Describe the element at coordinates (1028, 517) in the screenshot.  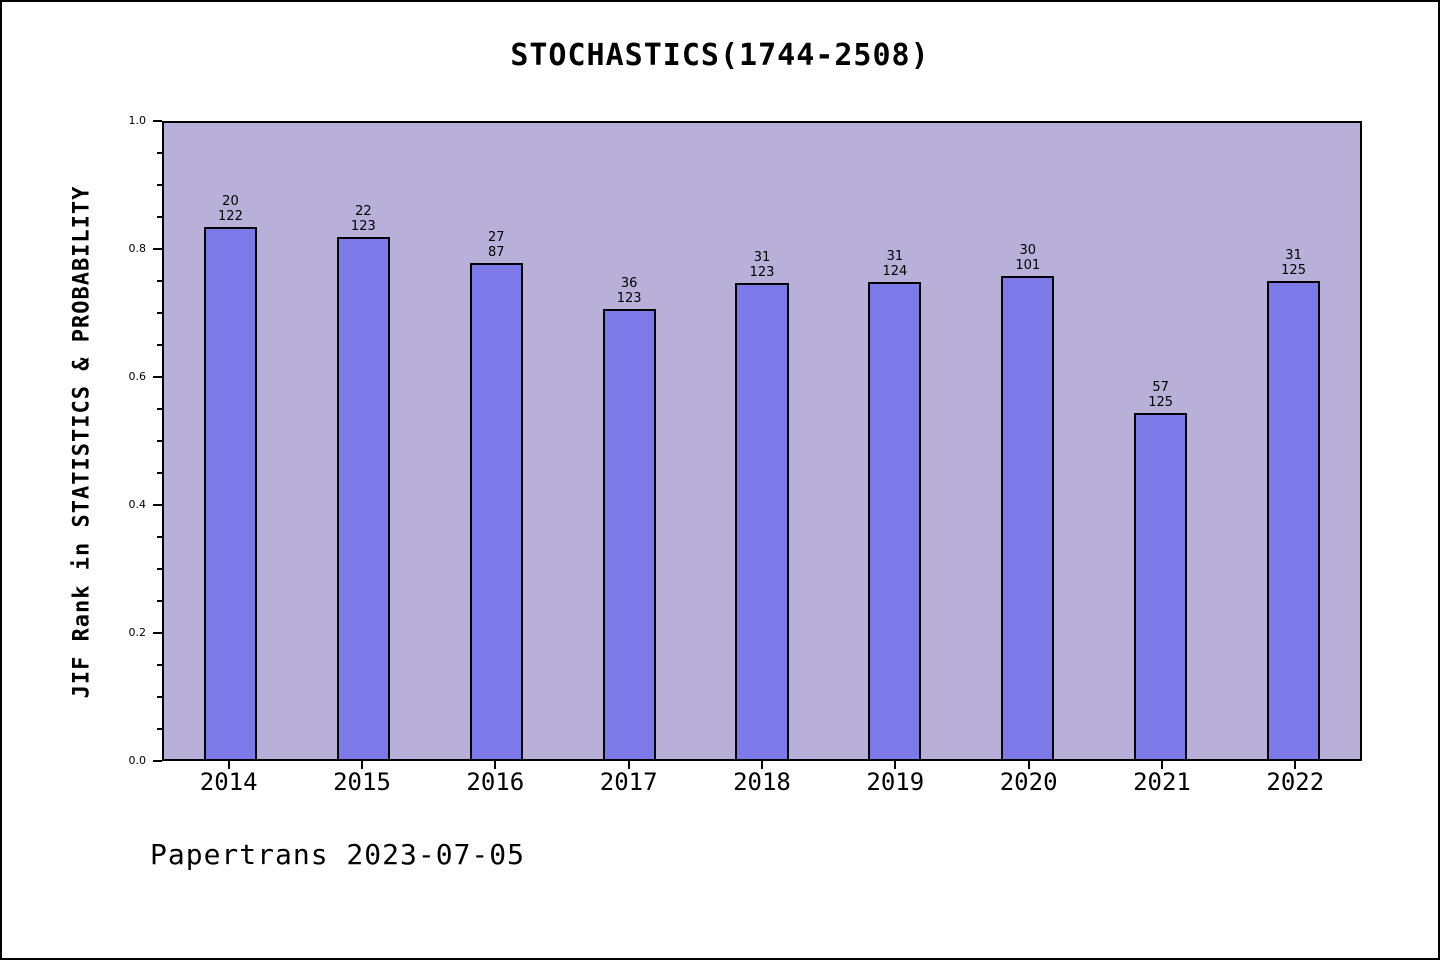
I see `bar-2020` at that location.